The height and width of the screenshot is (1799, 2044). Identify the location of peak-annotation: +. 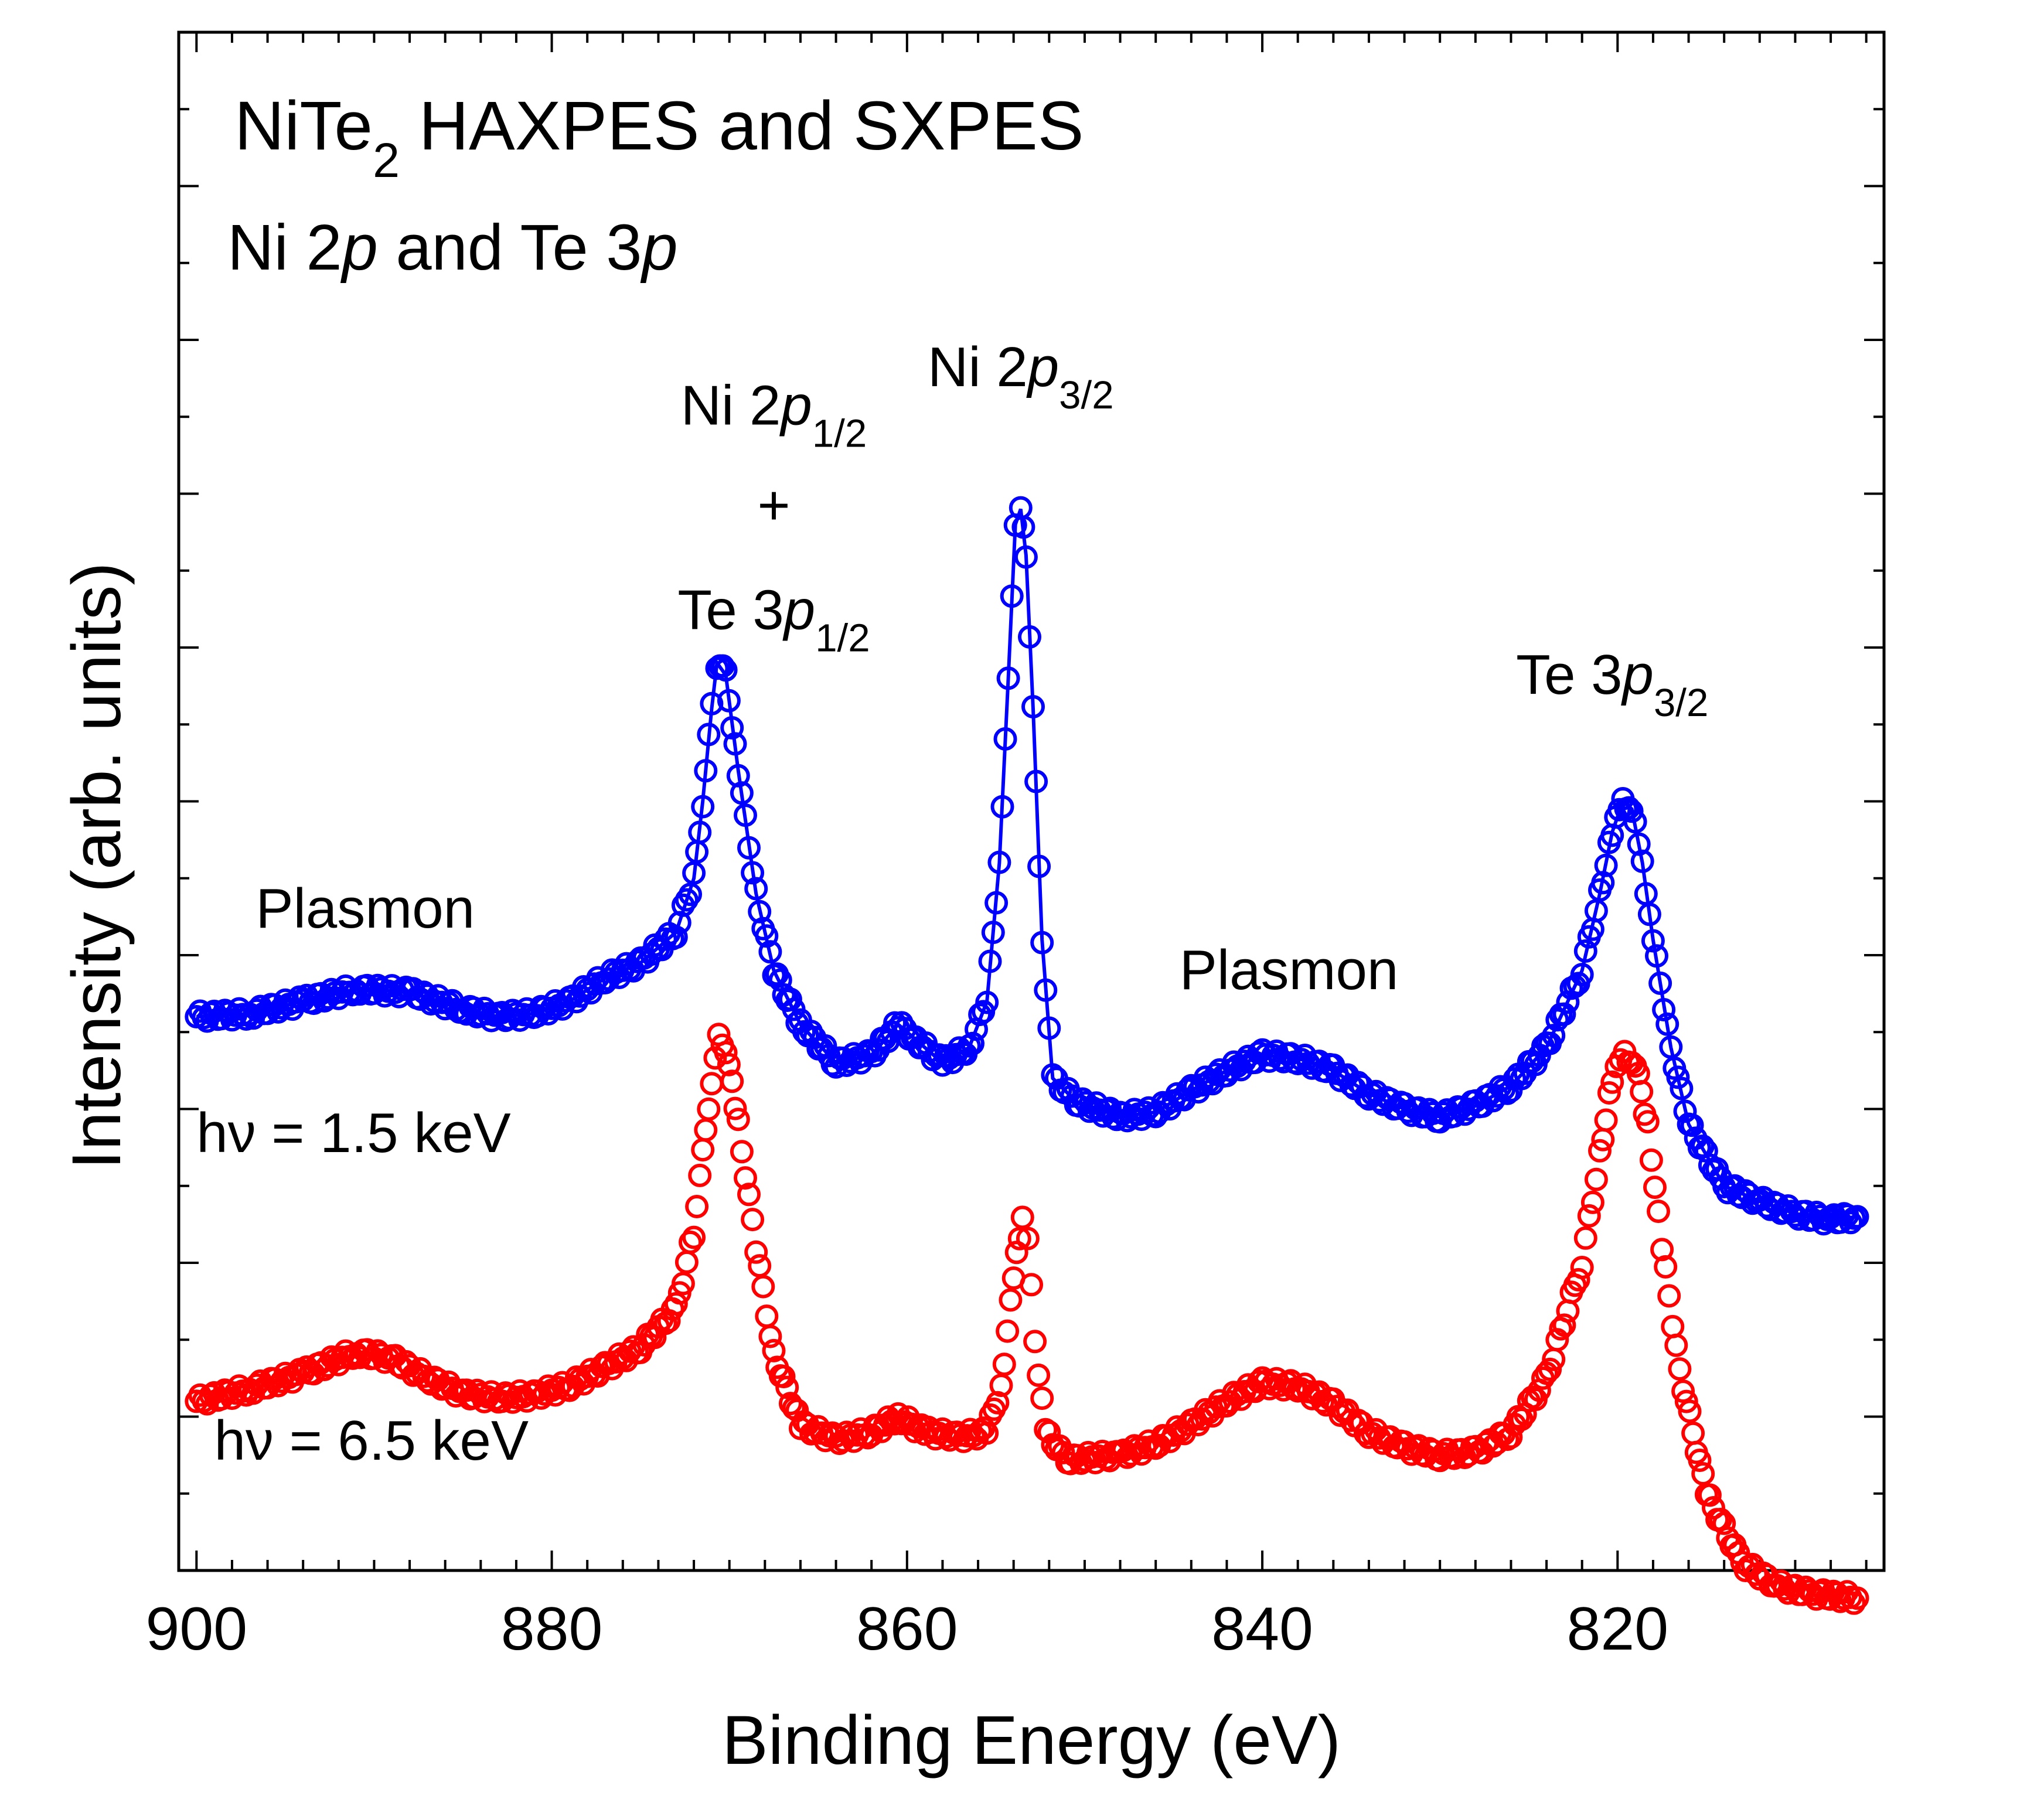
(773, 505).